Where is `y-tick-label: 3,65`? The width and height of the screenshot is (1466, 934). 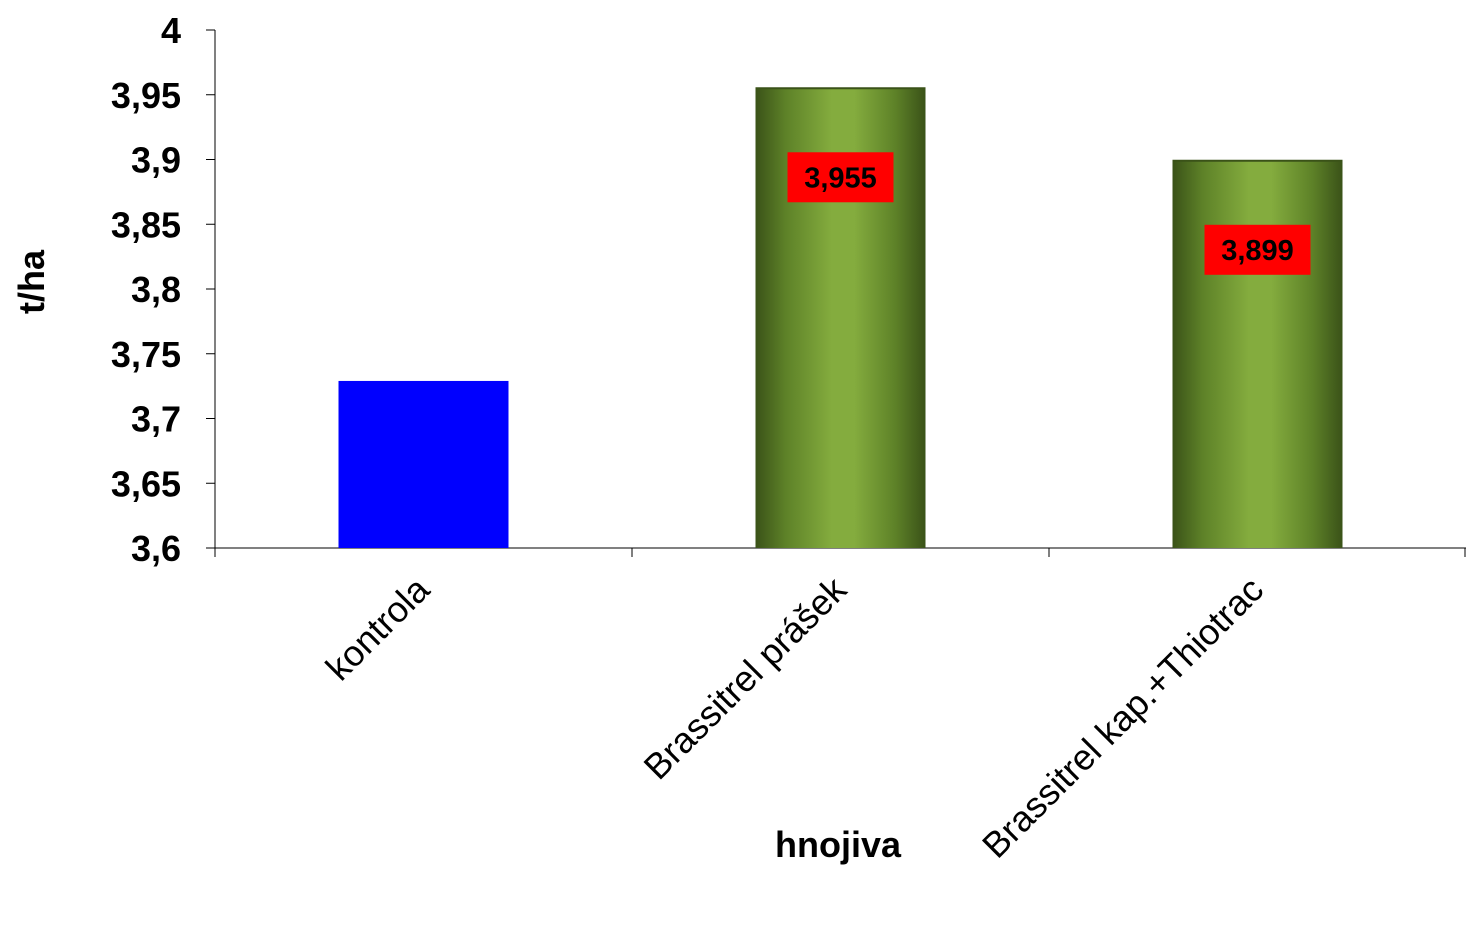
y-tick-label: 3,65 is located at coordinates (146, 483).